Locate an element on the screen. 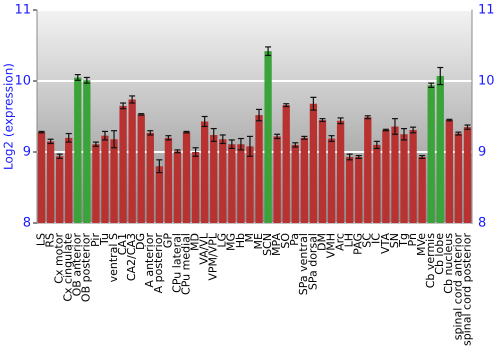 Image resolution: width=500 pixels, height=350 pixels. y-tick-label: 11 is located at coordinates (22, 10).